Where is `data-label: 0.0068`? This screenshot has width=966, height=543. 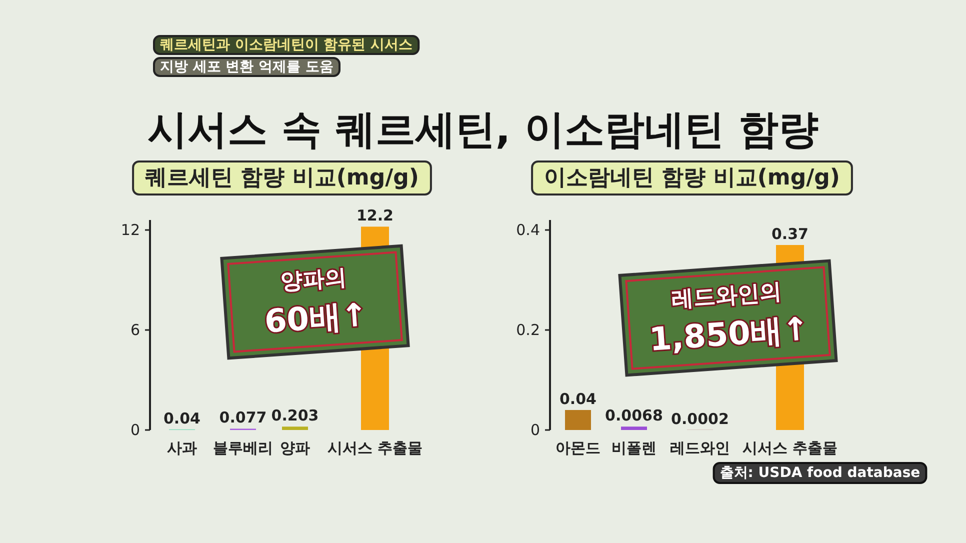
data-label: 0.0068 is located at coordinates (634, 415).